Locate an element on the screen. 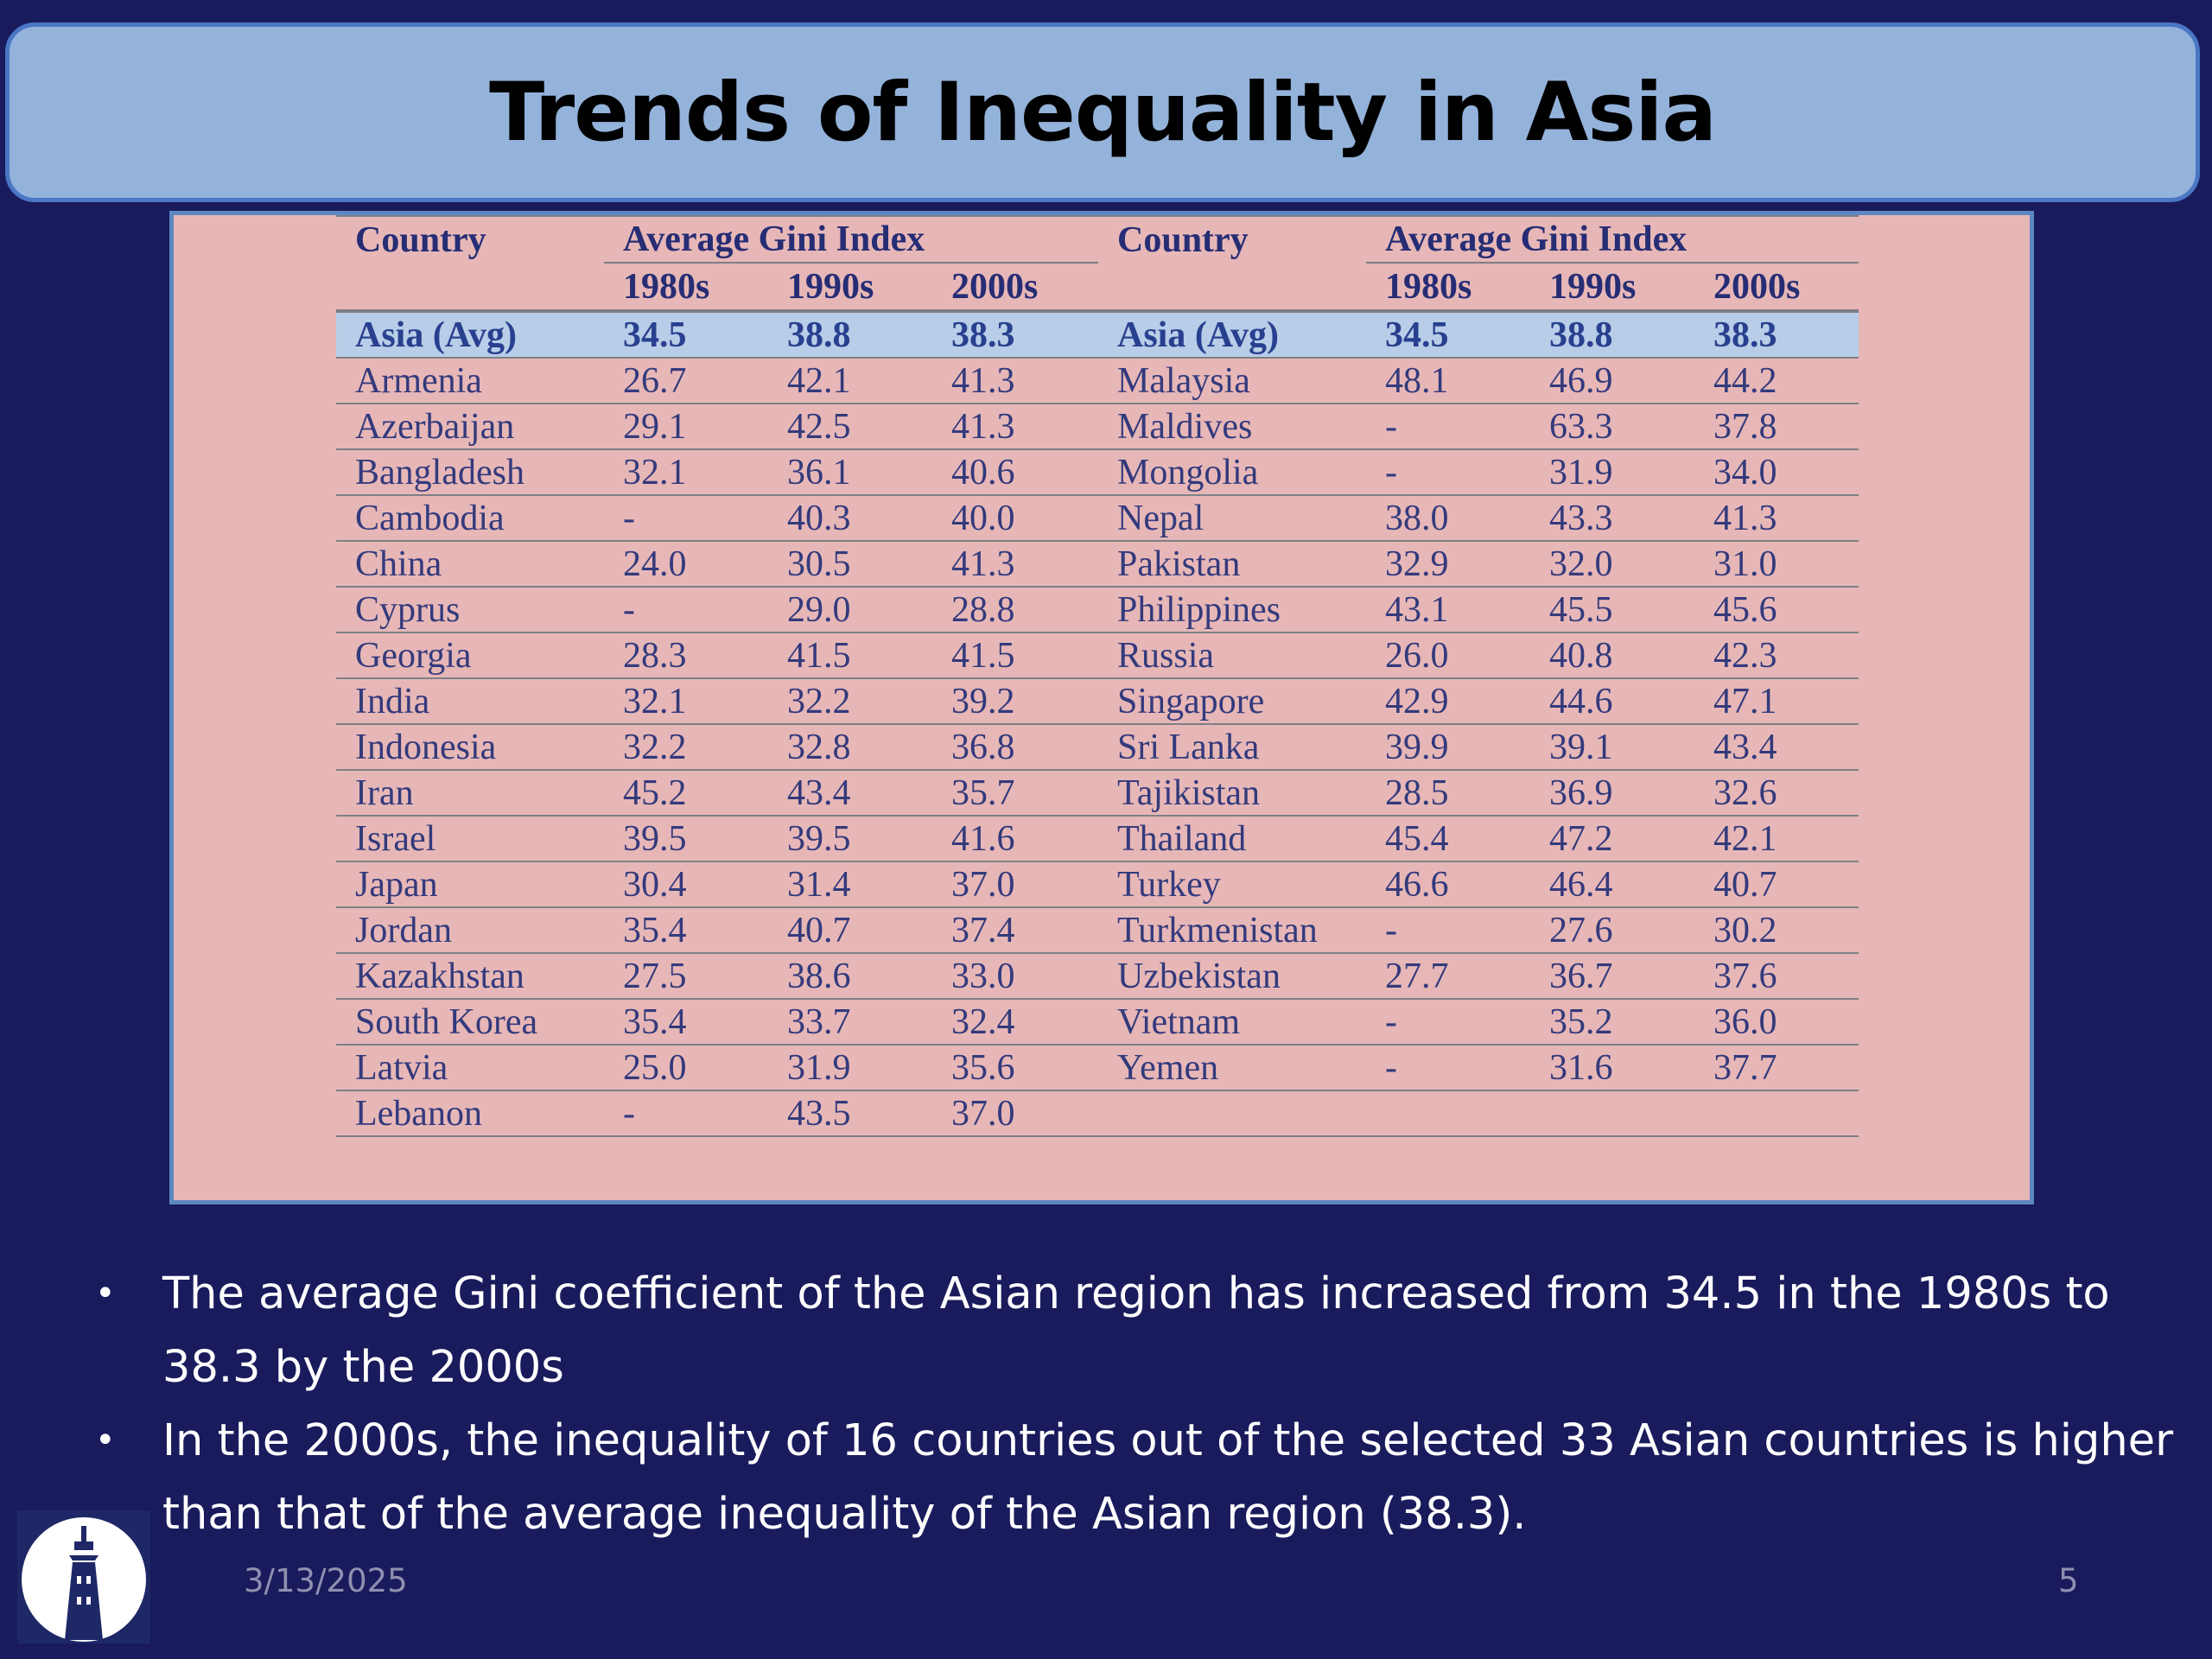 The width and height of the screenshot is (2212, 1659). table-row: Armenia 26.7 42.1 41.3 Malaysia 48.1 46.9 44.2 is located at coordinates (1097, 381).